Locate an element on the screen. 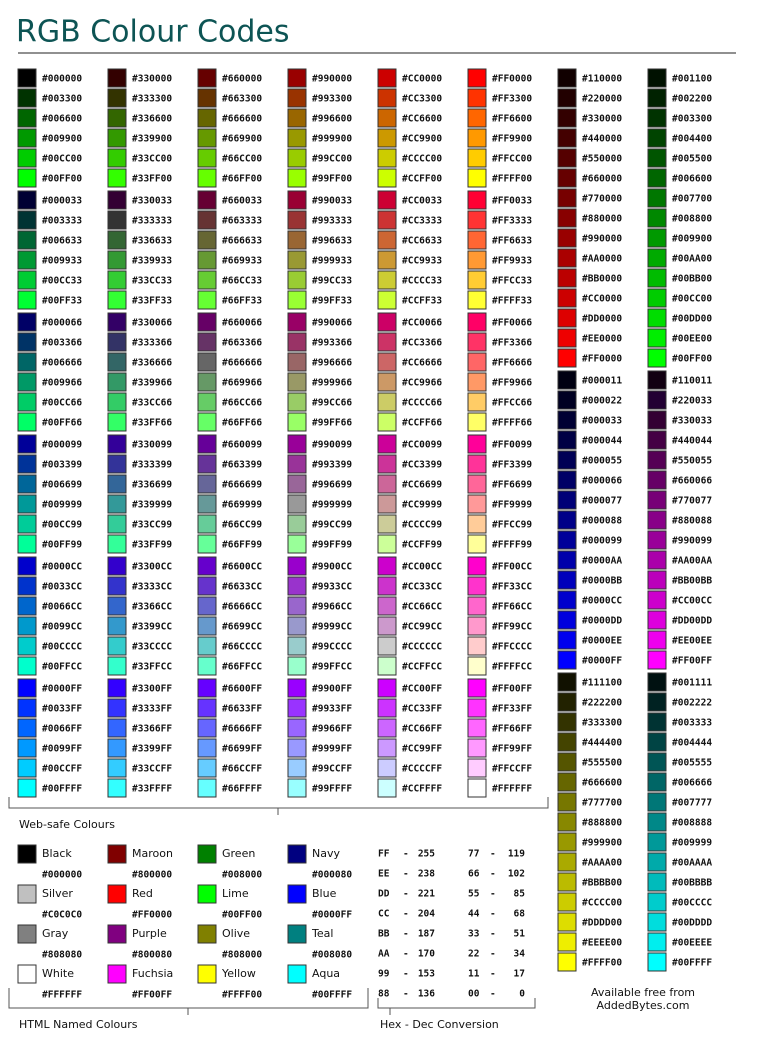 The width and height of the screenshot is (763, 1037). colour-code: #00FF66 is located at coordinates (62, 423).